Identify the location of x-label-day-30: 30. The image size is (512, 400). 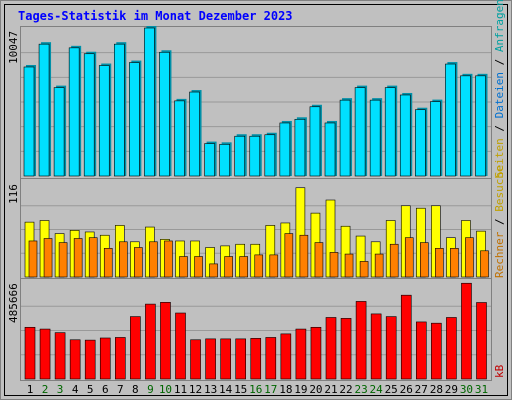
(466, 389).